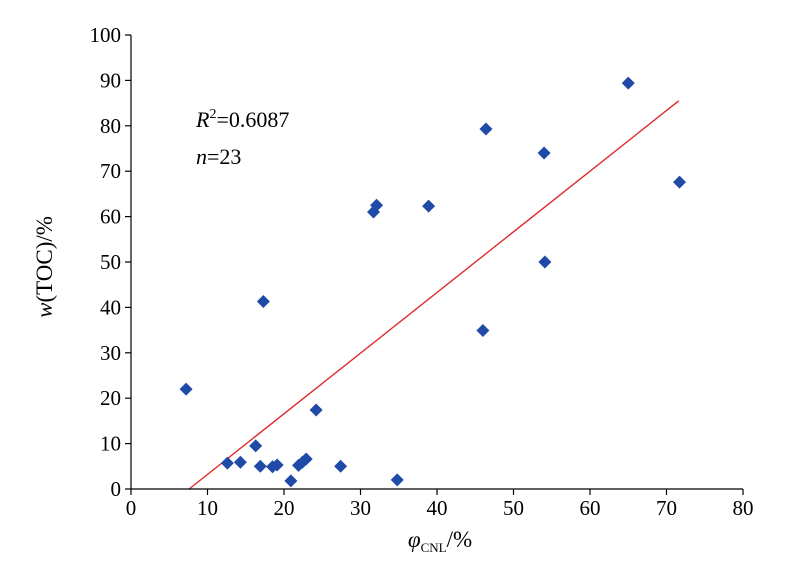  Describe the element at coordinates (284, 508) in the screenshot. I see `x-tick-label: 20` at that location.